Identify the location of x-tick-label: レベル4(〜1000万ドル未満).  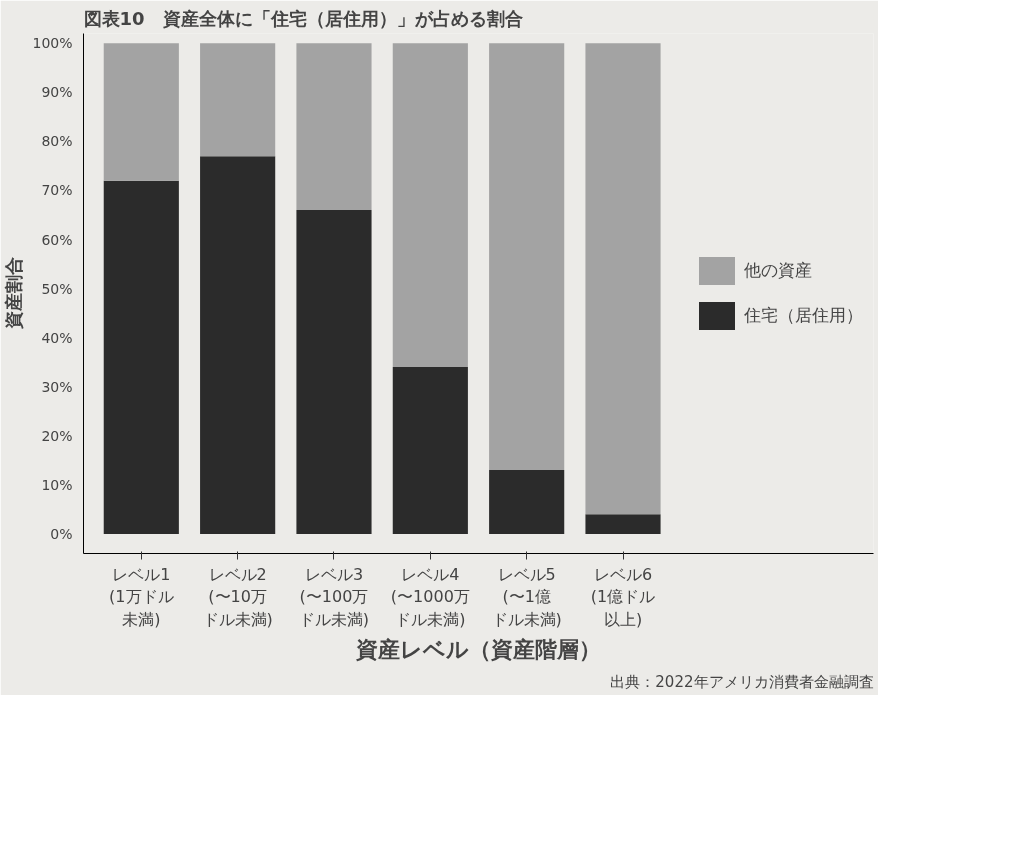
(430, 597).